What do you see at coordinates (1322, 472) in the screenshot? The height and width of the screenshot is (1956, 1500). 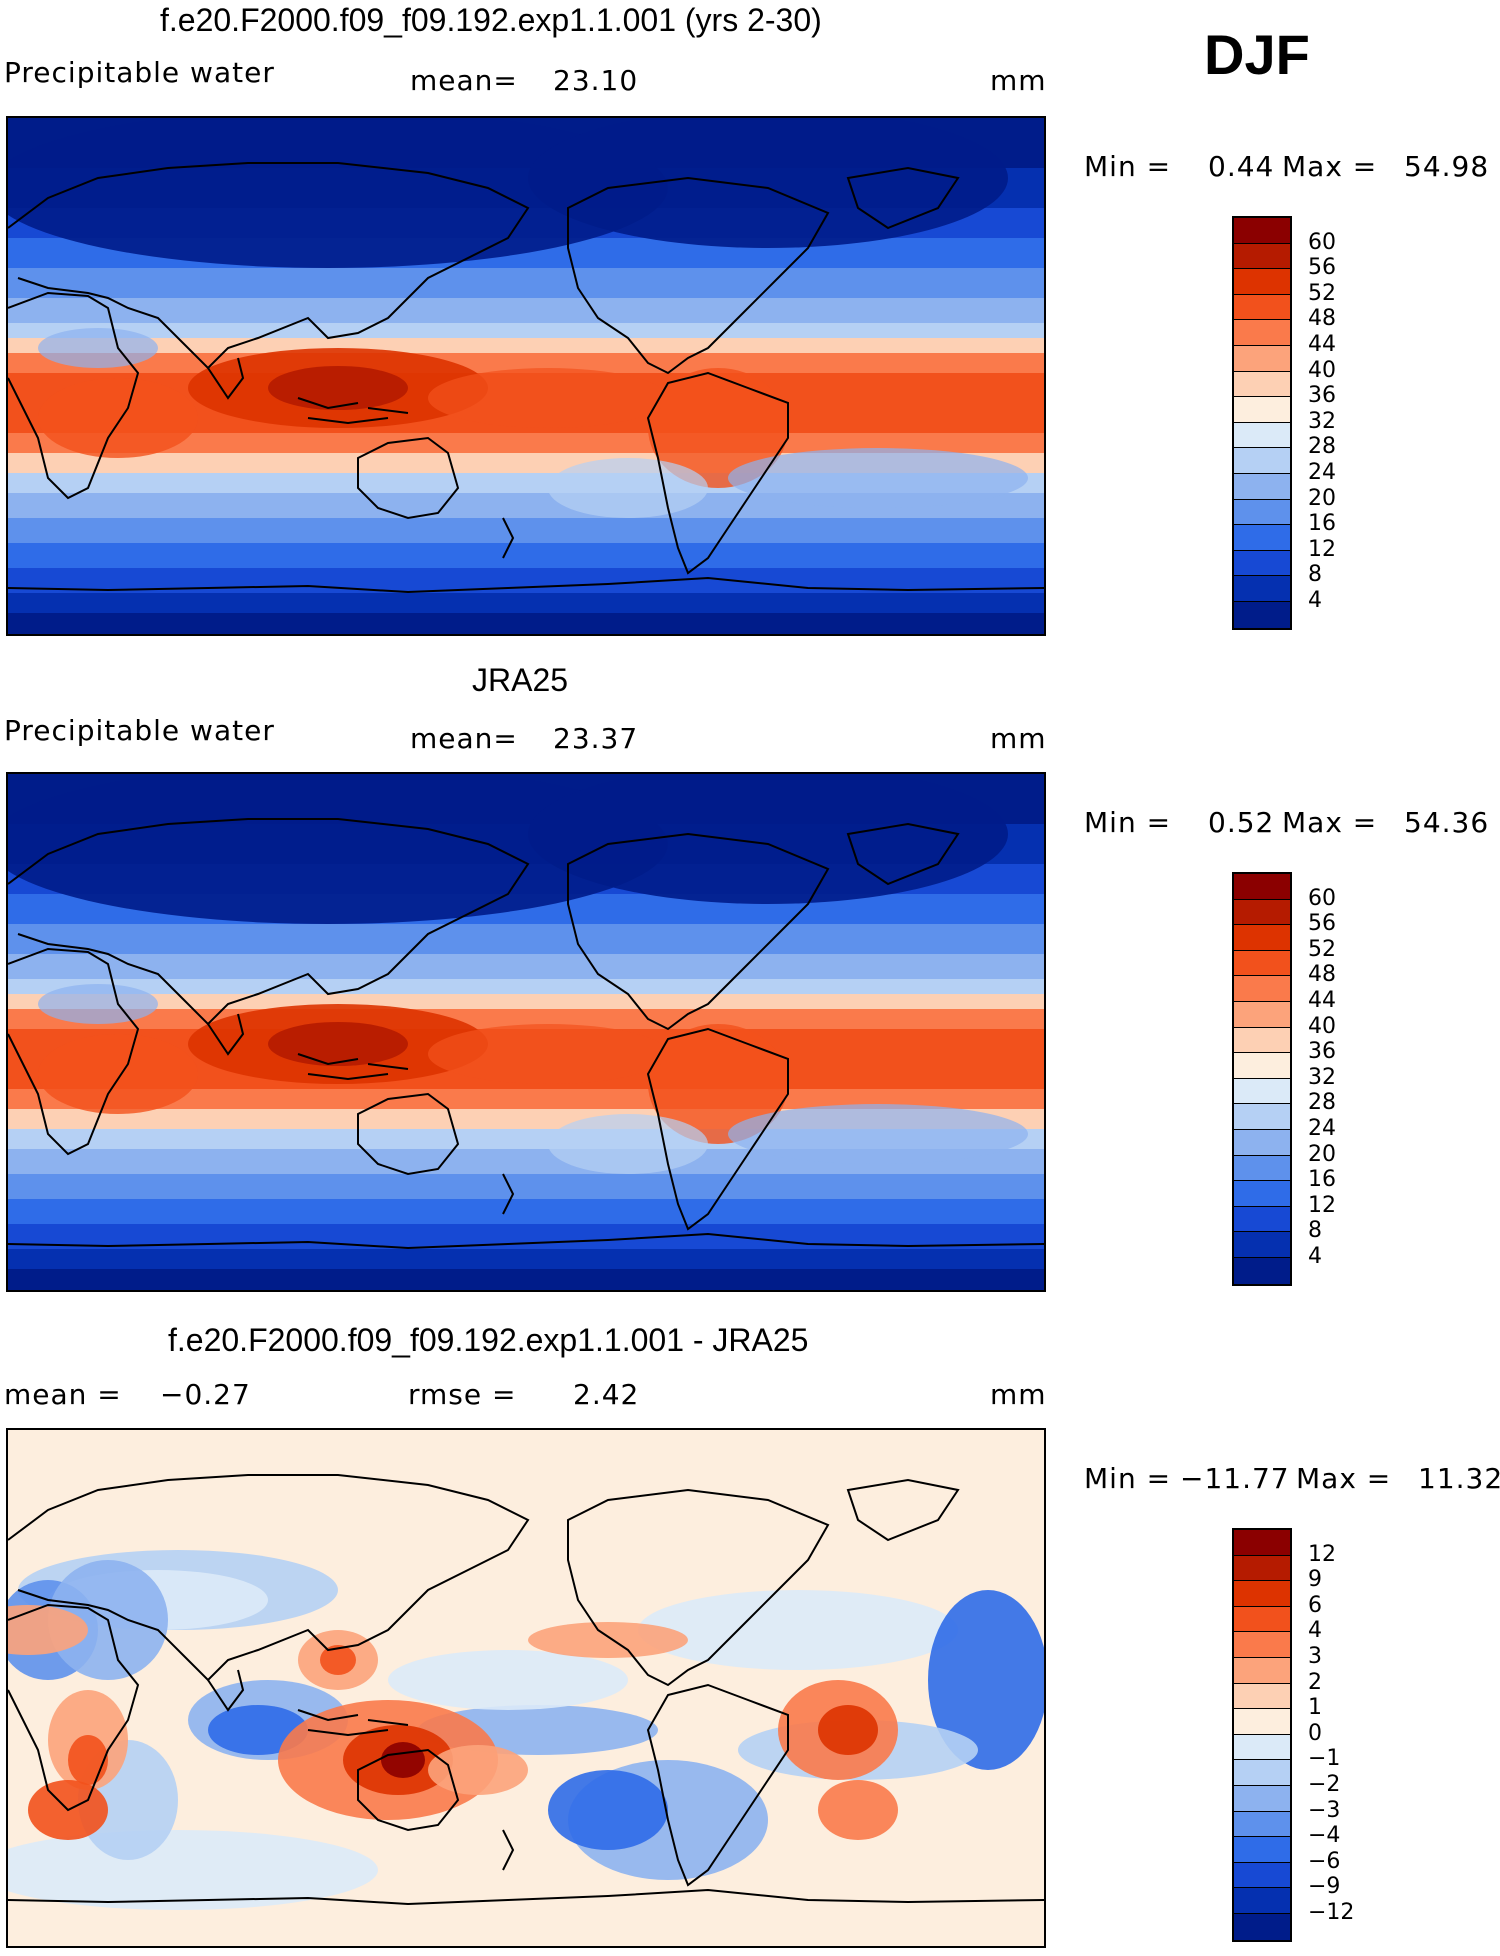 I see `colorbar-tick-label: 24` at bounding box center [1322, 472].